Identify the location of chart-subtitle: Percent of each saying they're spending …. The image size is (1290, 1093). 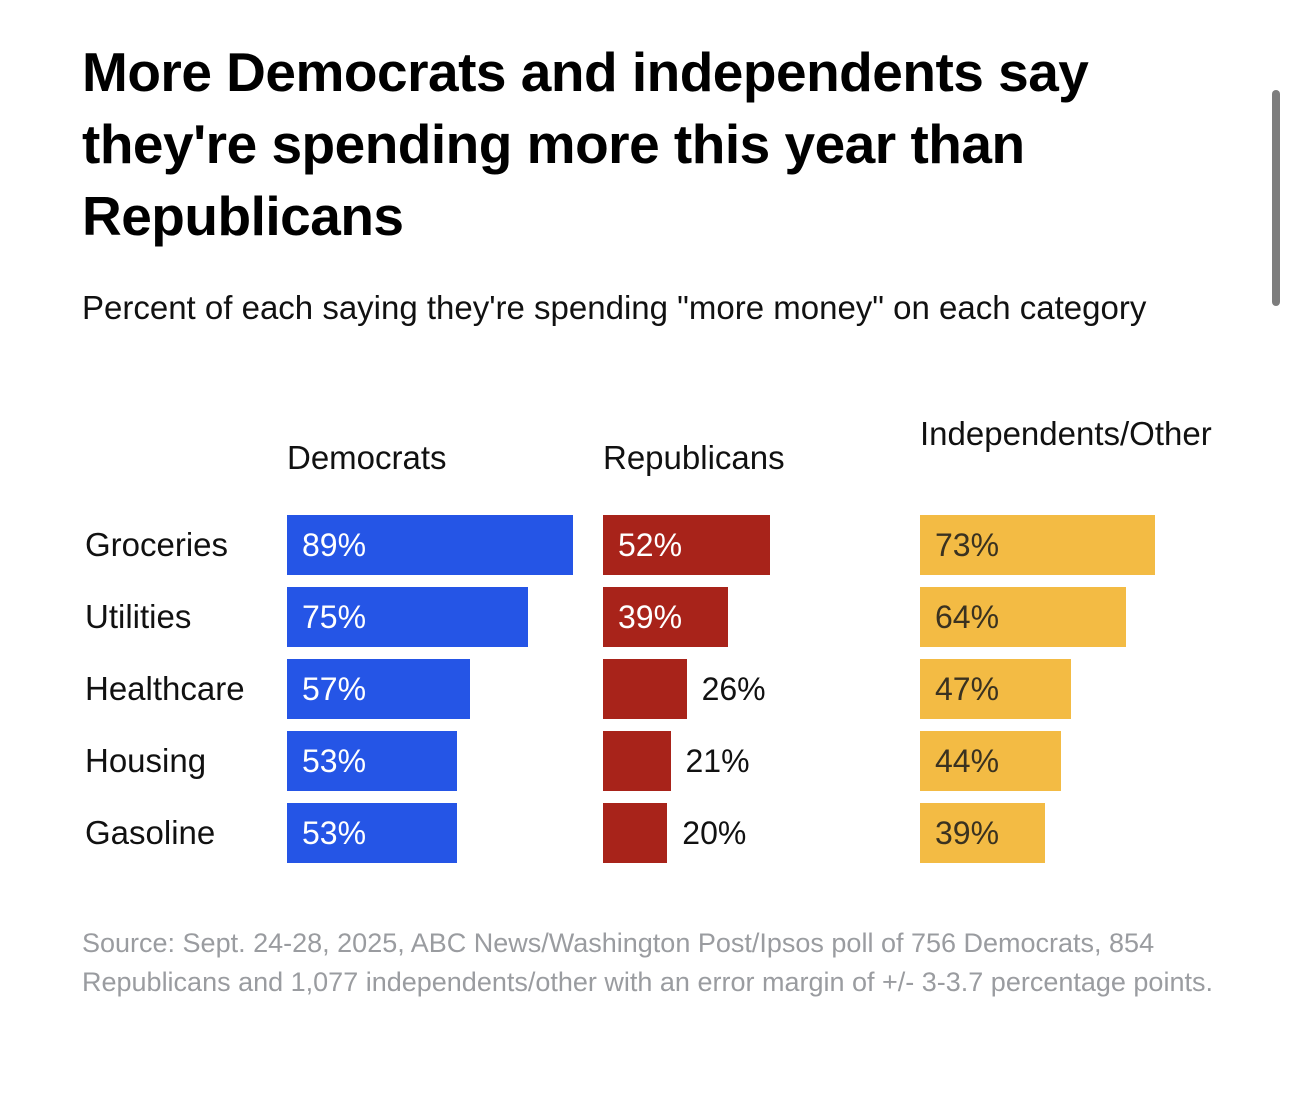
(614, 307).